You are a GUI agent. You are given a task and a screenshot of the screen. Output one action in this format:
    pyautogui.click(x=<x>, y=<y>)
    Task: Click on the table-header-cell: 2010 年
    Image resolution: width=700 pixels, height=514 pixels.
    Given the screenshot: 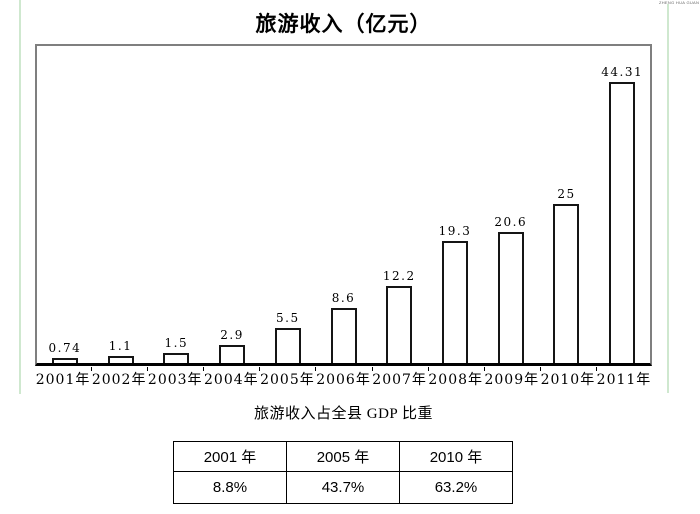 What is the action you would take?
    pyautogui.click(x=456, y=456)
    